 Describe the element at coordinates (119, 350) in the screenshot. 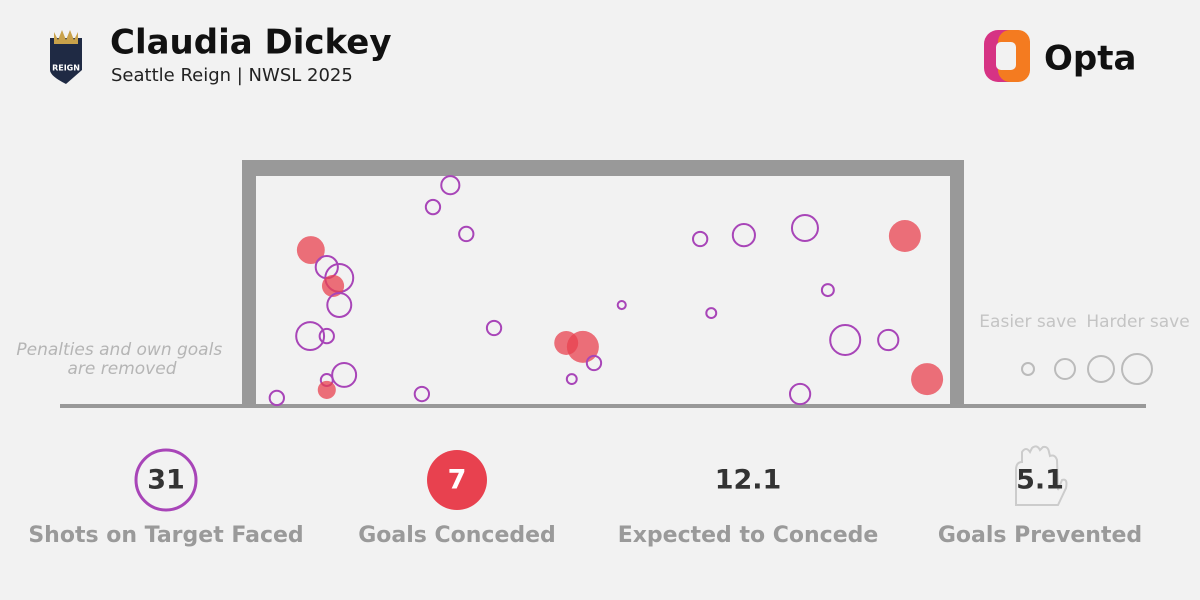

I see `note-text: Penalties and own goals` at that location.